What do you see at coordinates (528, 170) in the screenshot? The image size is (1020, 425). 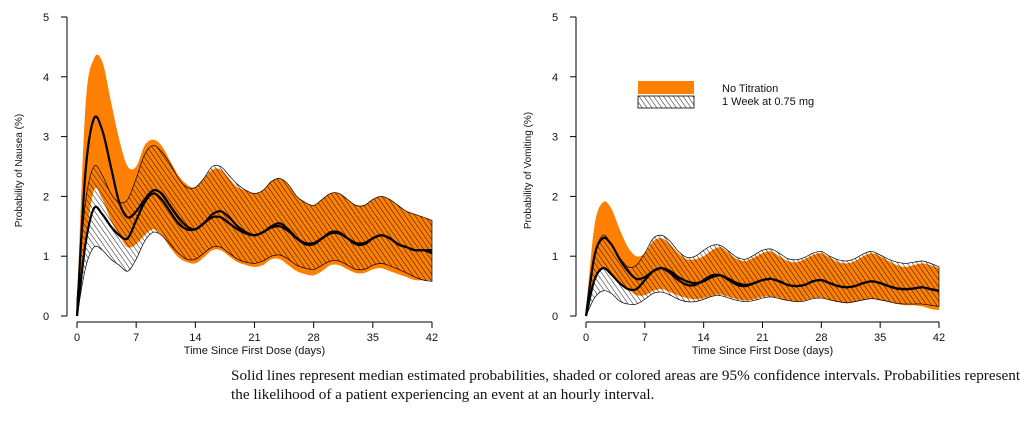 I see `chart1-y-axis-label: Probability of Vomiting (%)` at bounding box center [528, 170].